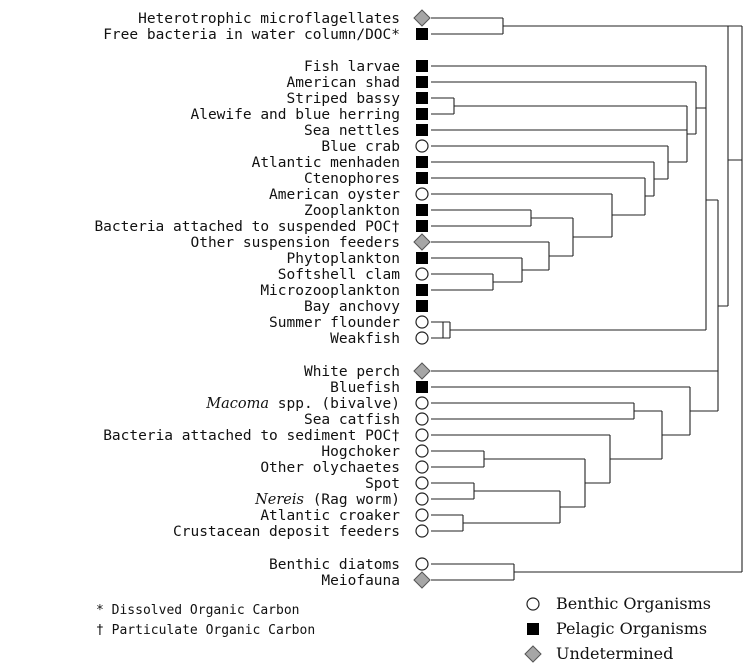 Image resolution: width=753 pixels, height=666 pixels. I want to click on taxon-label: Atlantic croaker, so click(330, 516).